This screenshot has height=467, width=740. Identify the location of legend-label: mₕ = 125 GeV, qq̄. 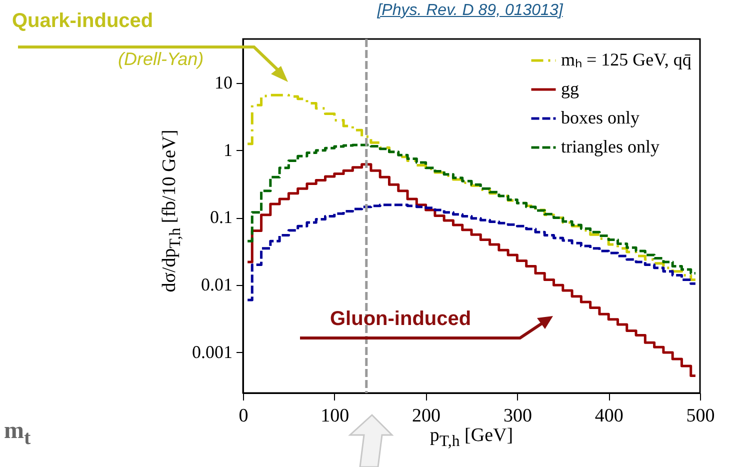
(626, 60).